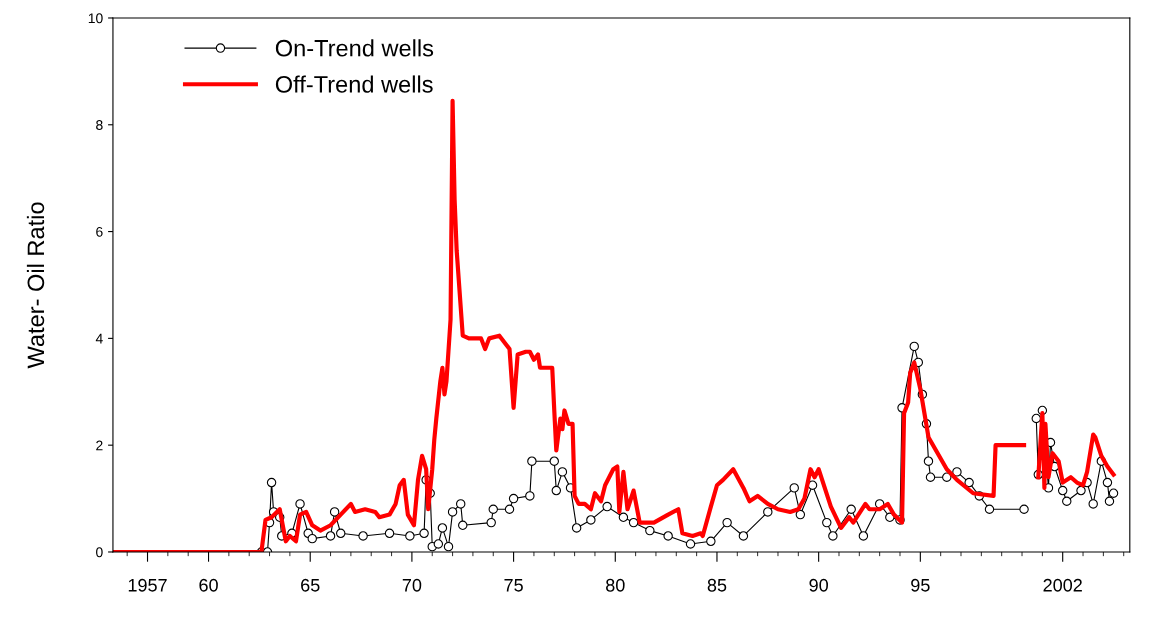 The width and height of the screenshot is (1149, 633). What do you see at coordinates (354, 84) in the screenshot?
I see `legend-label: Off-Trend wells` at bounding box center [354, 84].